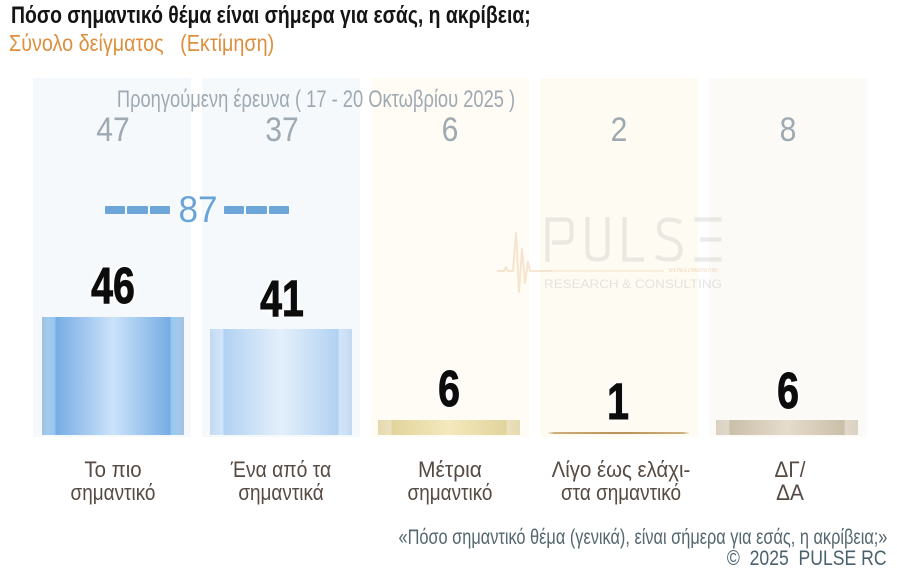 This screenshot has height=575, width=897. Describe the element at coordinates (633, 284) in the screenshot. I see `svg-text: RESEARCH & CONSULTING` at that location.